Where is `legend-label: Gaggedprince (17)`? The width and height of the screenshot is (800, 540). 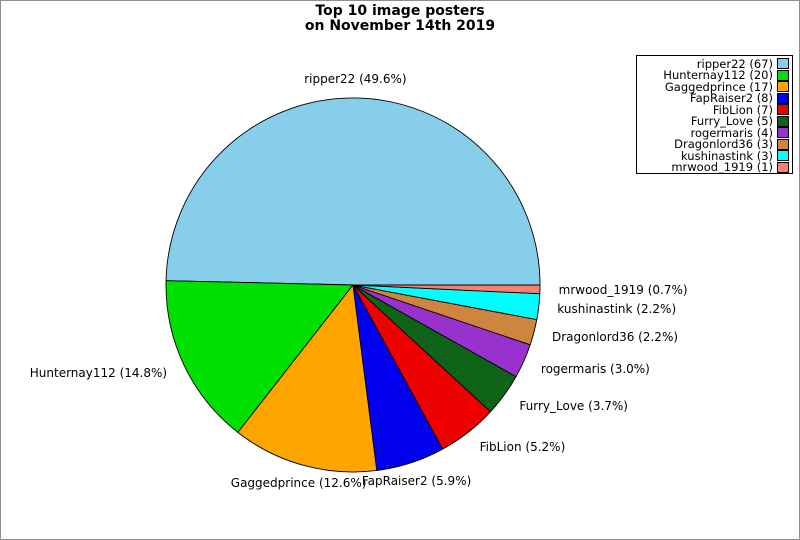 legend-label: Gaggedprince (17) is located at coordinates (718, 86).